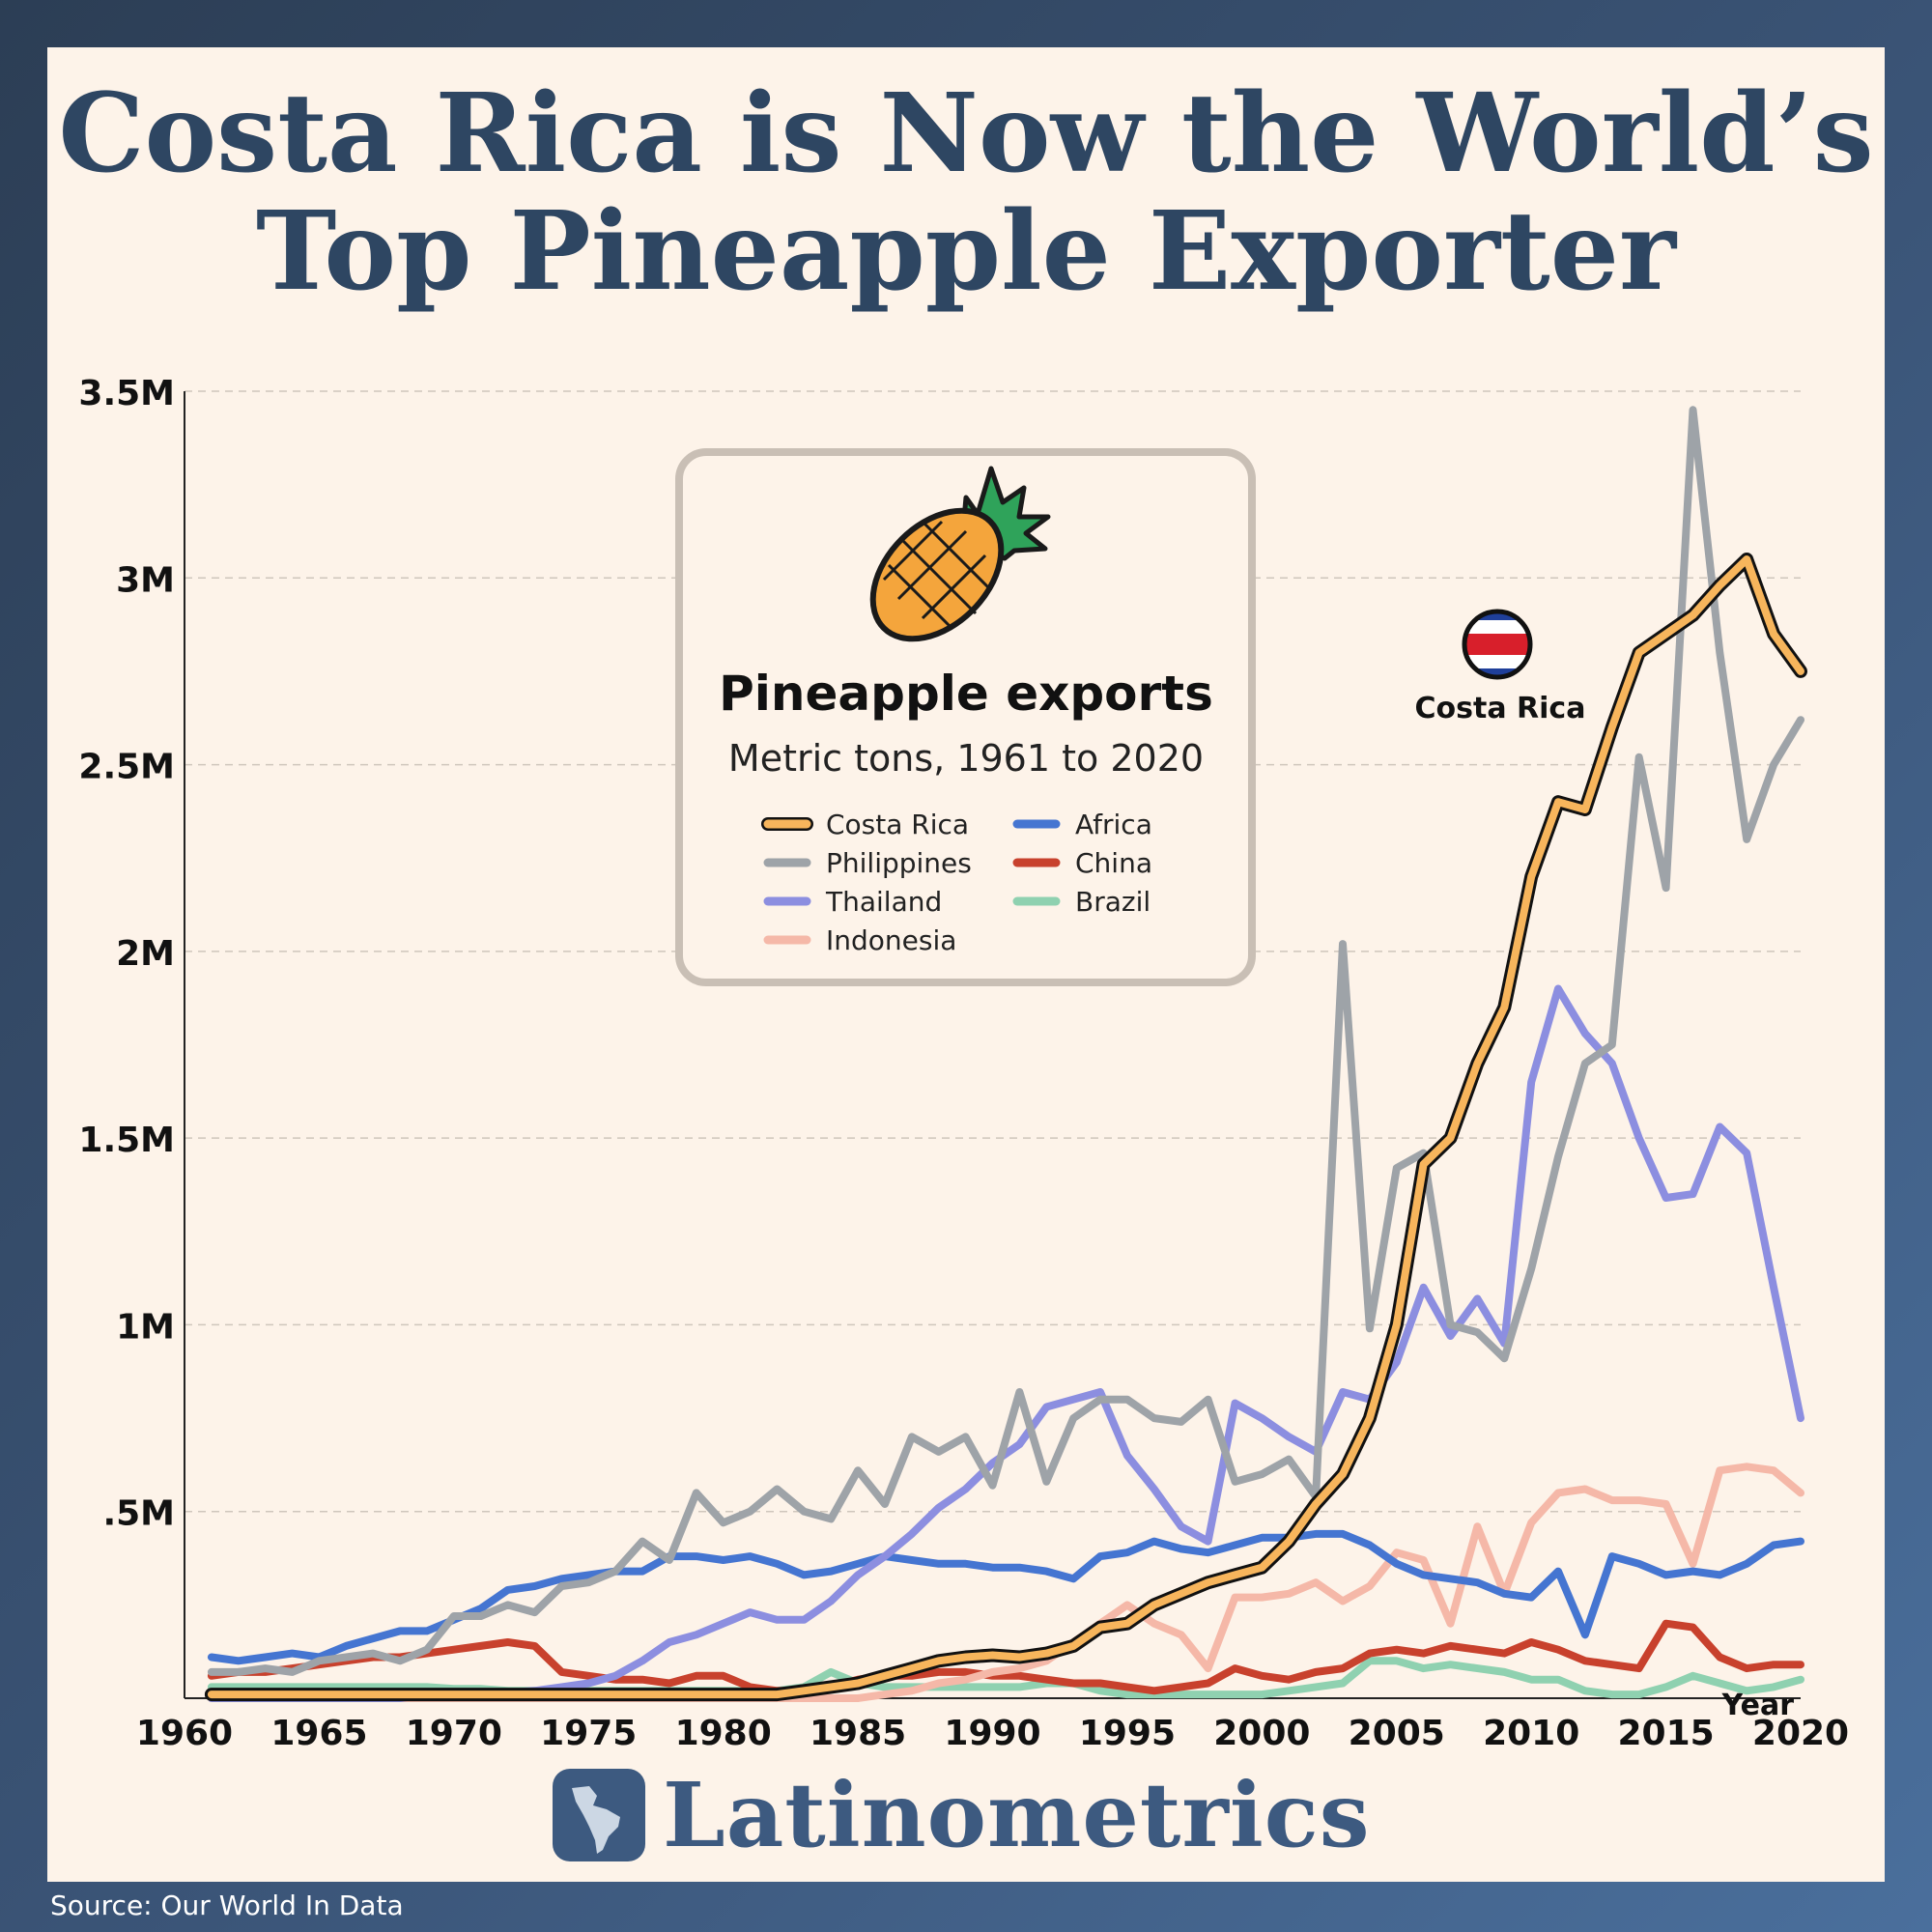 The height and width of the screenshot is (1932, 1932). What do you see at coordinates (897, 824) in the screenshot?
I see `legend-label-costa-rica: Costa Rica` at bounding box center [897, 824].